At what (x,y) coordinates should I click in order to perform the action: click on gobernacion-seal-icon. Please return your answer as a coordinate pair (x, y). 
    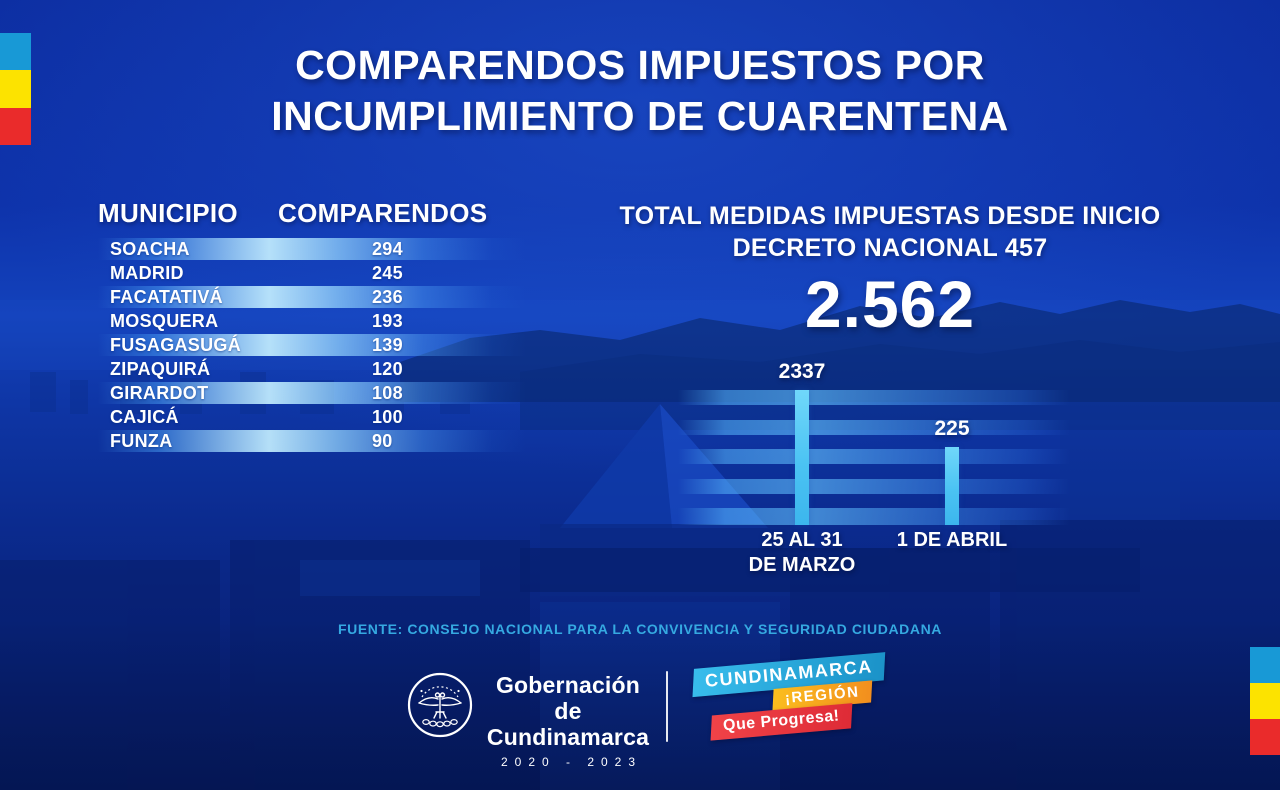
    Looking at the image, I should click on (440, 707).